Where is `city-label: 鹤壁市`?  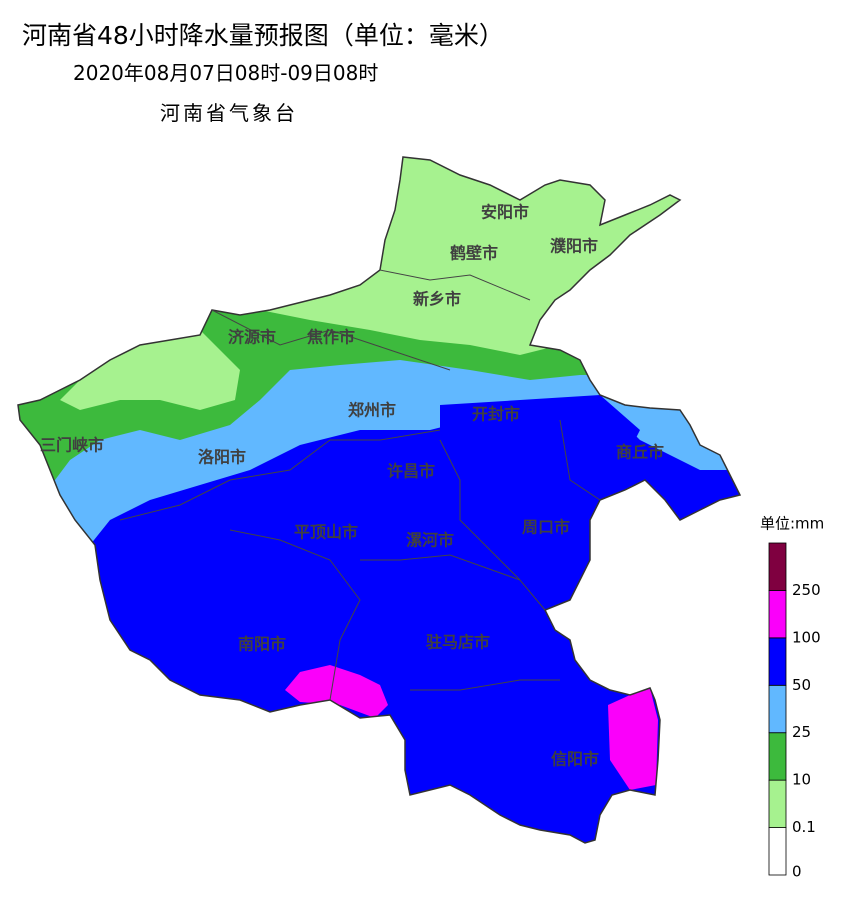 city-label: 鹤壁市 is located at coordinates (474, 253).